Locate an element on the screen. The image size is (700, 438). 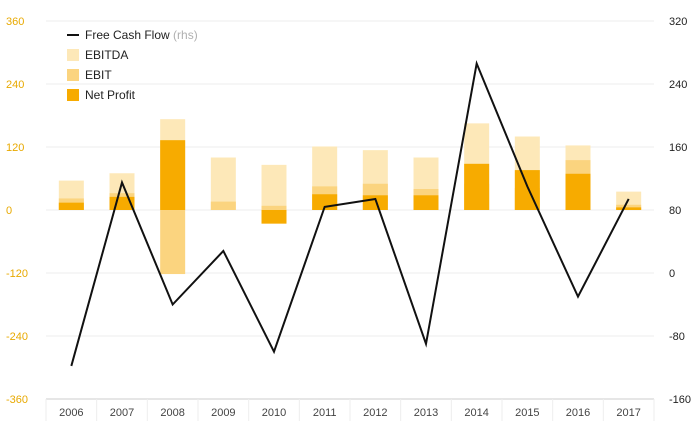
left-tick-label: -360 is located at coordinates (17, 400).